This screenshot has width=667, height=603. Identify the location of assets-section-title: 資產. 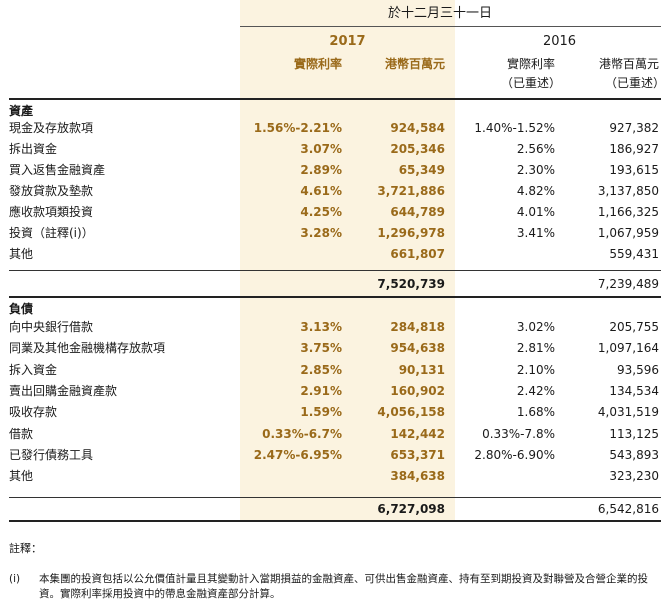
(21, 111).